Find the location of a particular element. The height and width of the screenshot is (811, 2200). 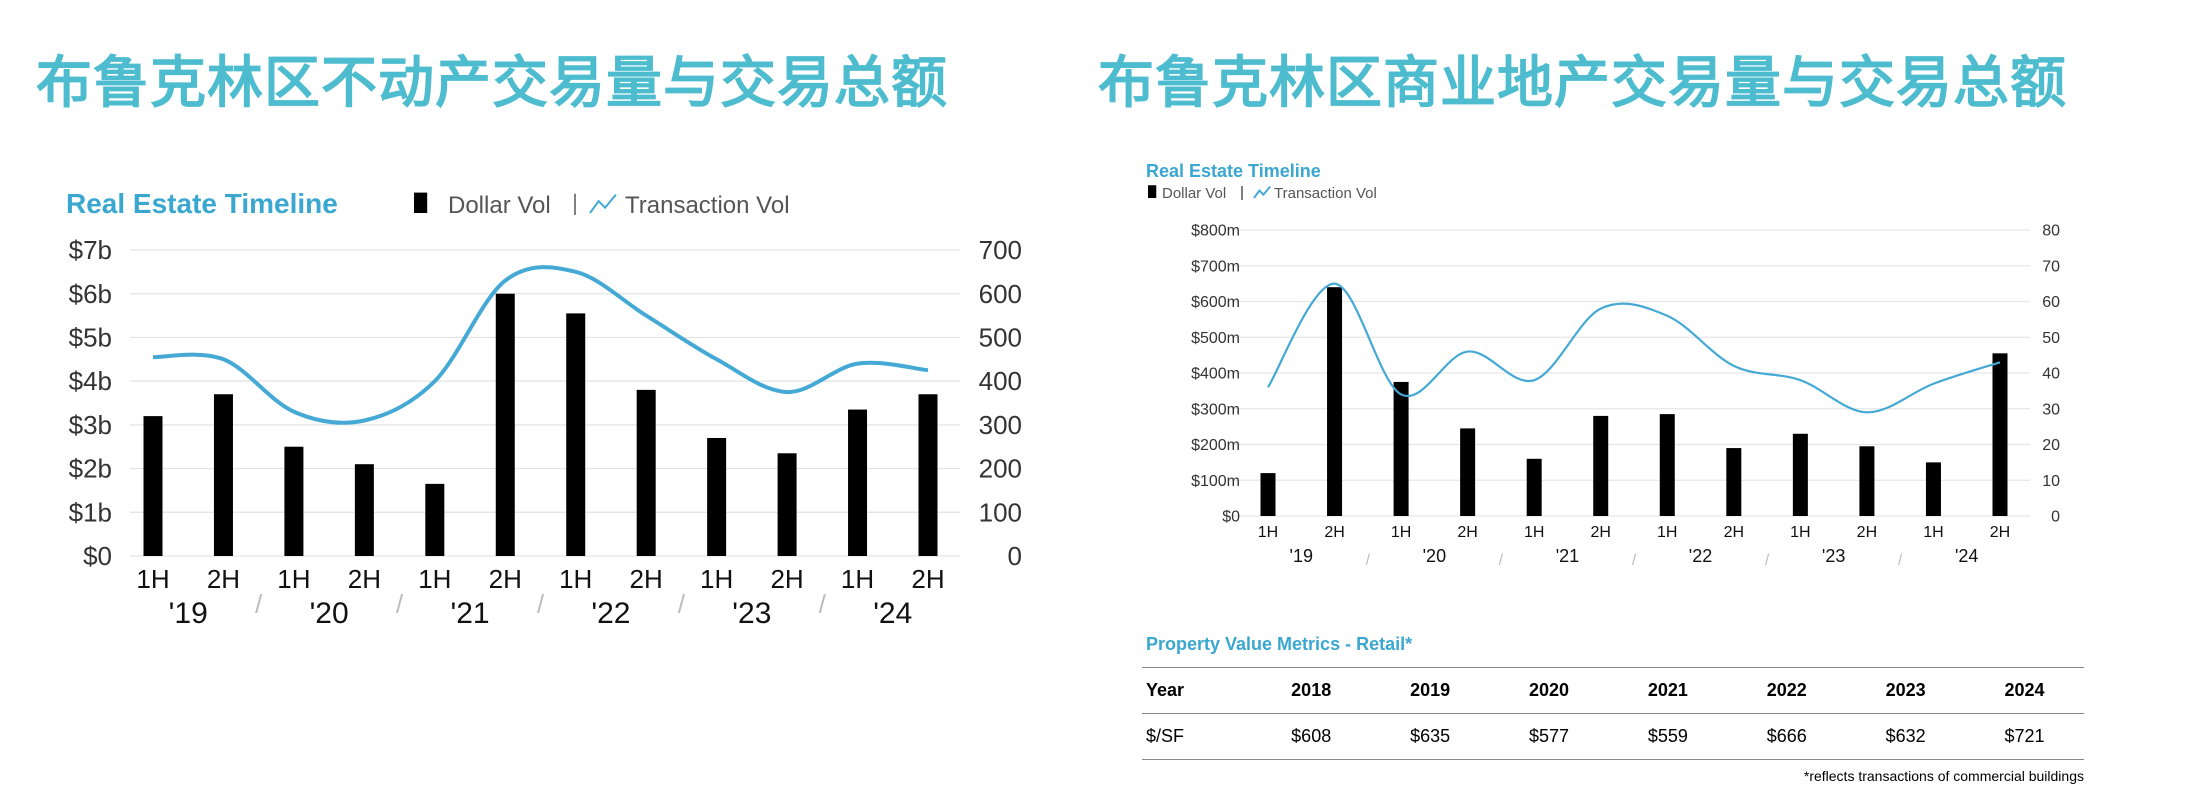

y-right-tick-label: 500 is located at coordinates (1000, 338).